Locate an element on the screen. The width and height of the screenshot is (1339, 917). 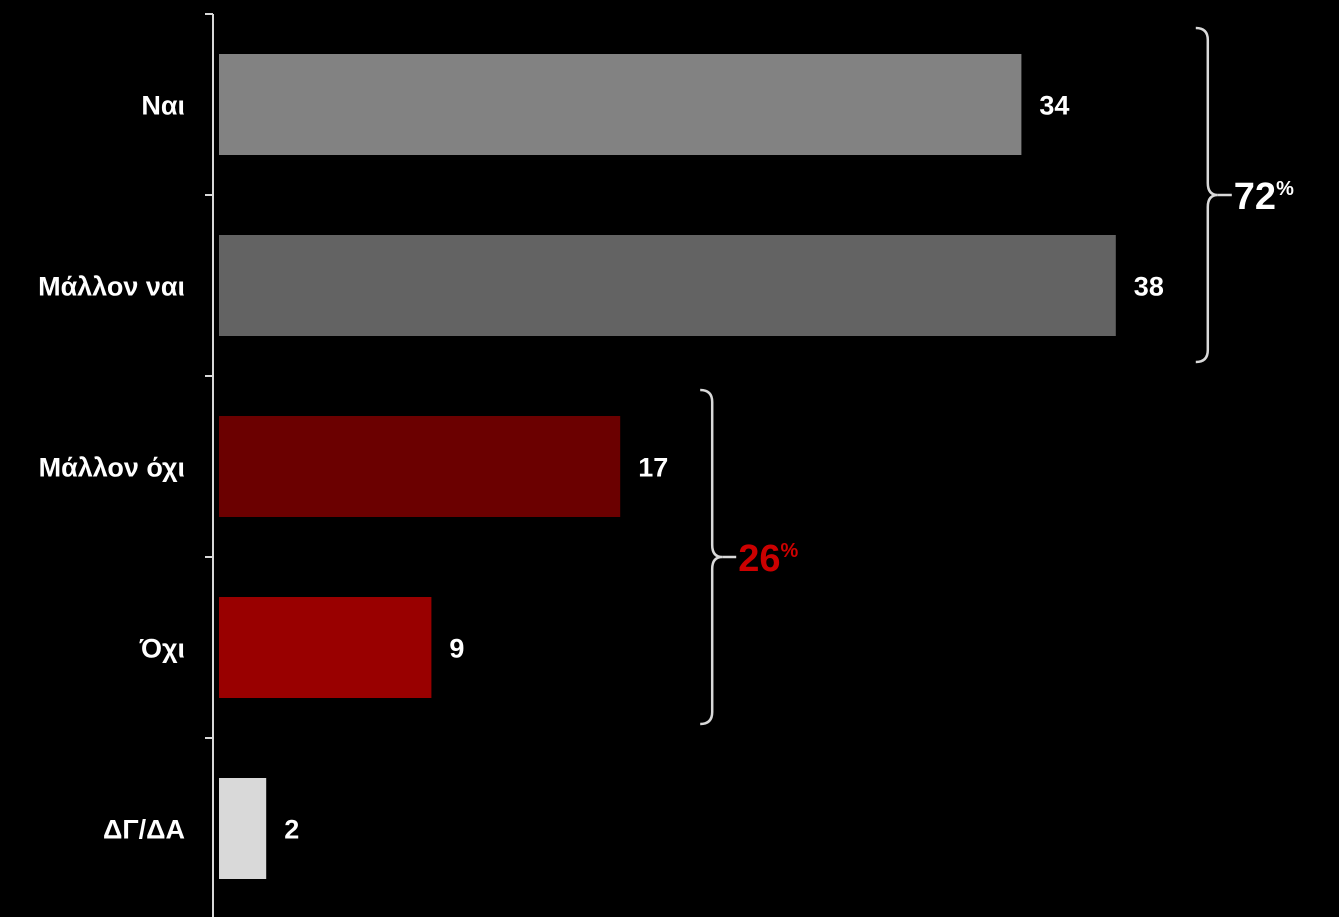
category-label: ΔΓ/ΔΑ is located at coordinates (144, 830).